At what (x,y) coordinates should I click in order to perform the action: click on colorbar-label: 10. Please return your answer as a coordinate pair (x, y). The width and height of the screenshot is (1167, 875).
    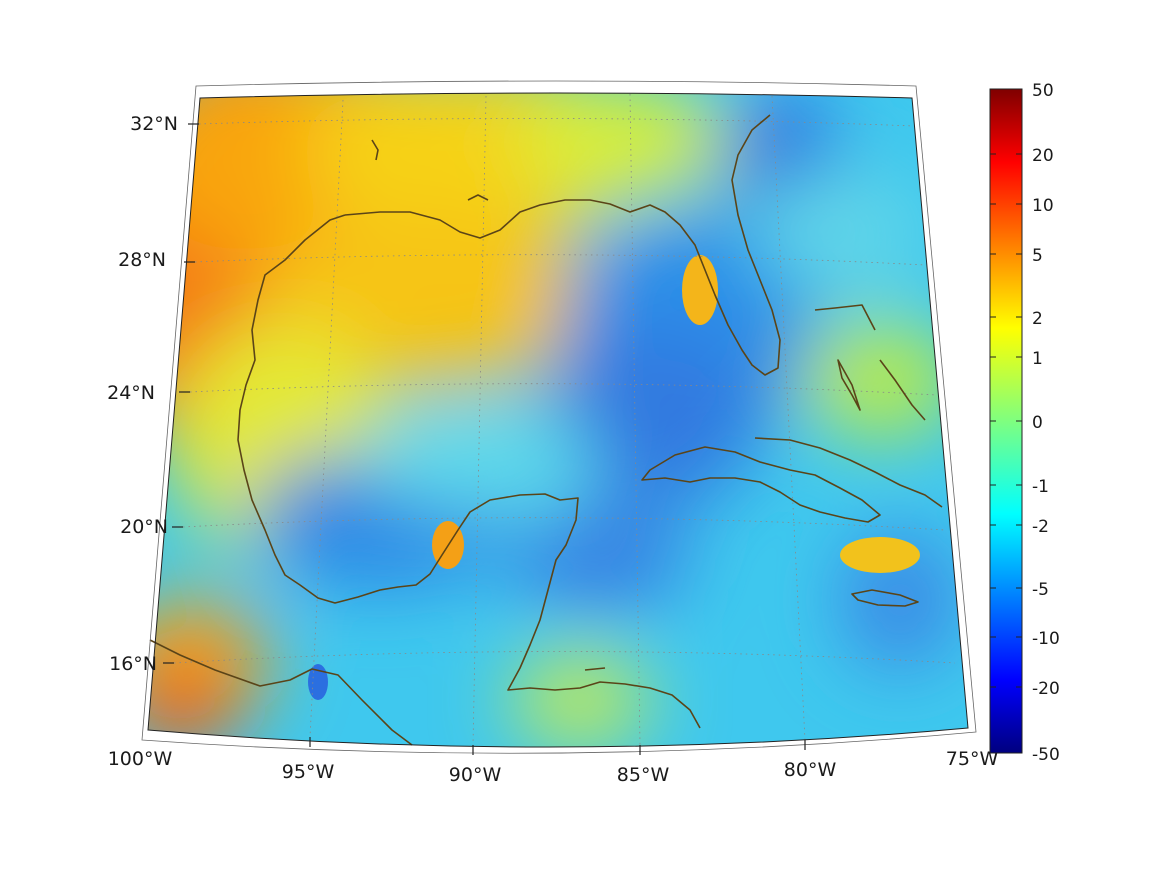
    Looking at the image, I should click on (1043, 206).